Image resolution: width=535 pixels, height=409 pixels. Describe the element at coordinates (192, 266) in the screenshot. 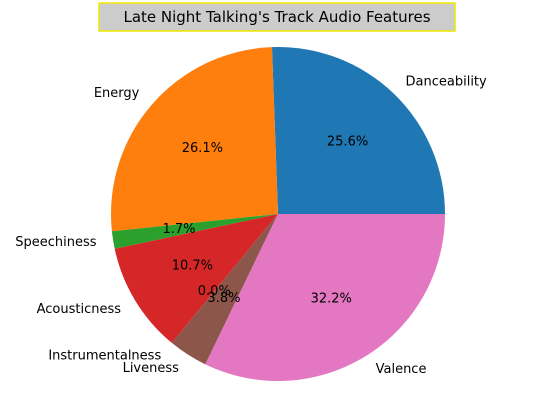

I see `pct-label-acousticness: 10.7%` at that location.